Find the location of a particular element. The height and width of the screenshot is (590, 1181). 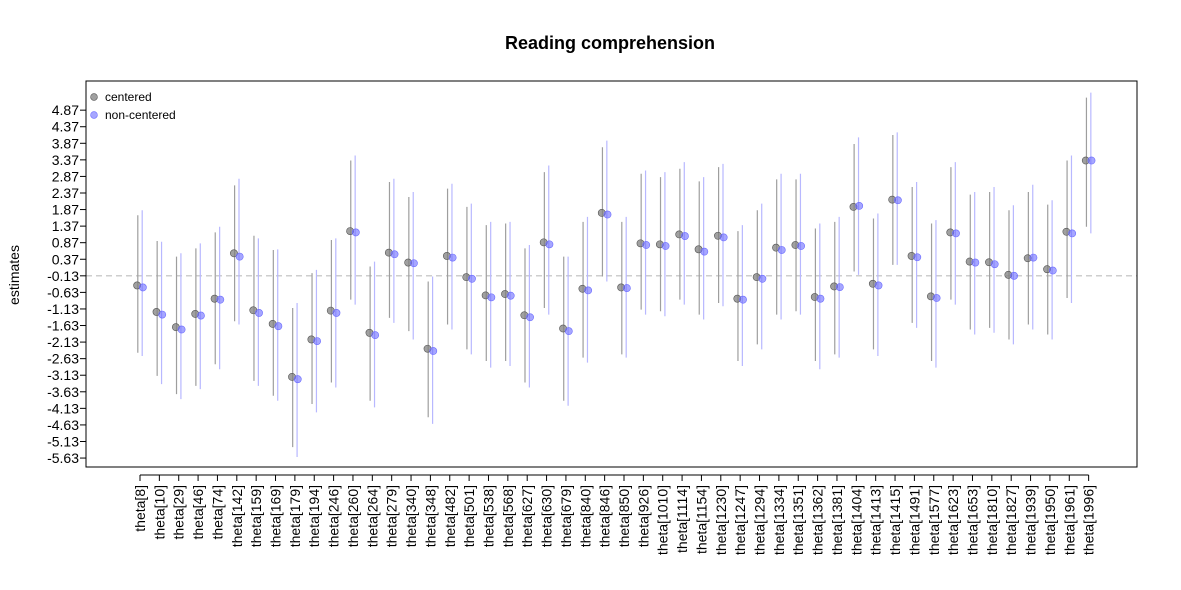

x-tick-label-9: theta[194] is located at coordinates (314, 516).